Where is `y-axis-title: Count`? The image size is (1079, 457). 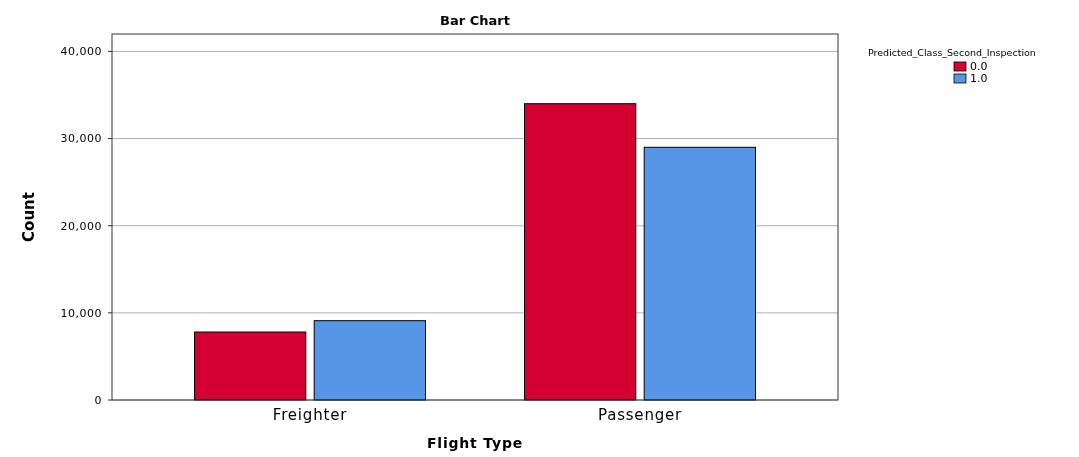 y-axis-title: Count is located at coordinates (29, 217).